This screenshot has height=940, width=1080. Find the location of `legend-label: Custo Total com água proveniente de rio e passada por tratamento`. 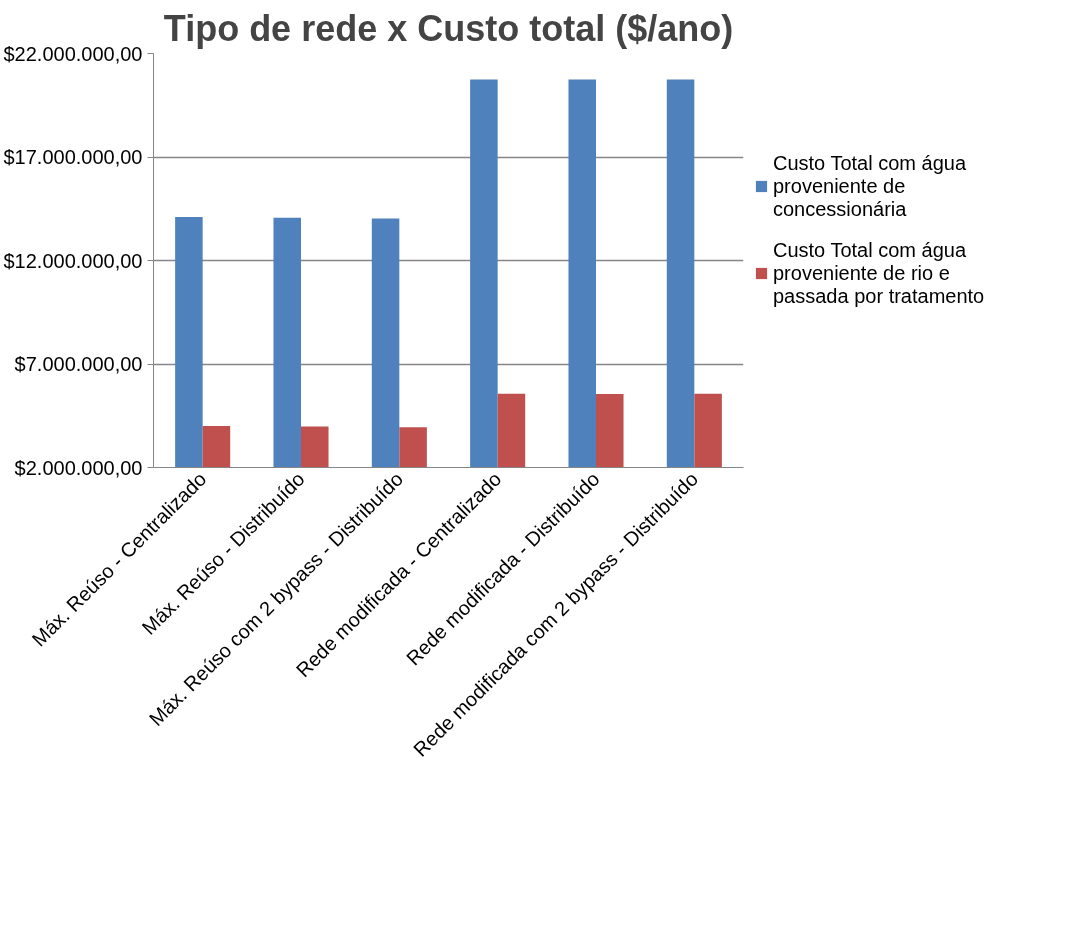

legend-label: Custo Total com água proveniente de rio e passada por tratamento is located at coordinates (879, 273).